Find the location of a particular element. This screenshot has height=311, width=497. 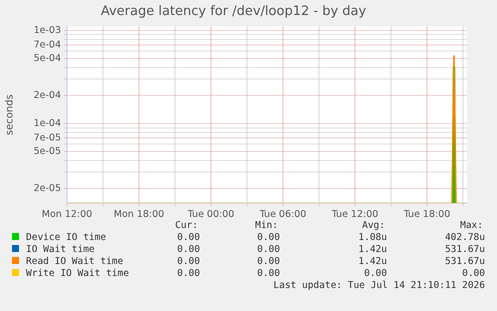

y-tick-label: 5e-04 is located at coordinates (47, 58).